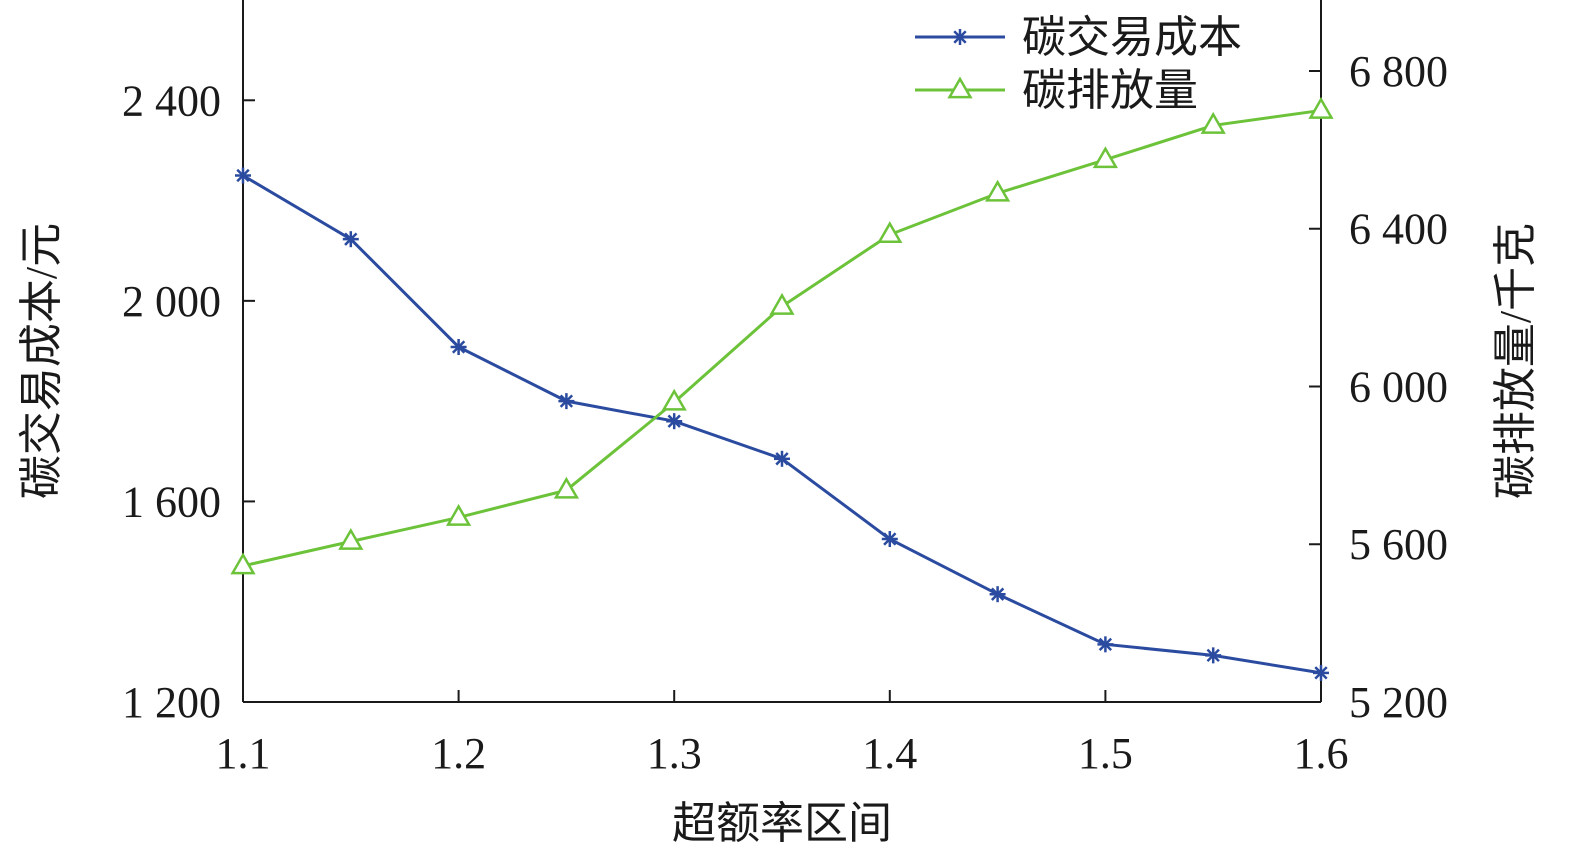 The image size is (1575, 863). Describe the element at coordinates (1110, 90) in the screenshot. I see `legend-label: 碳排放量` at that location.